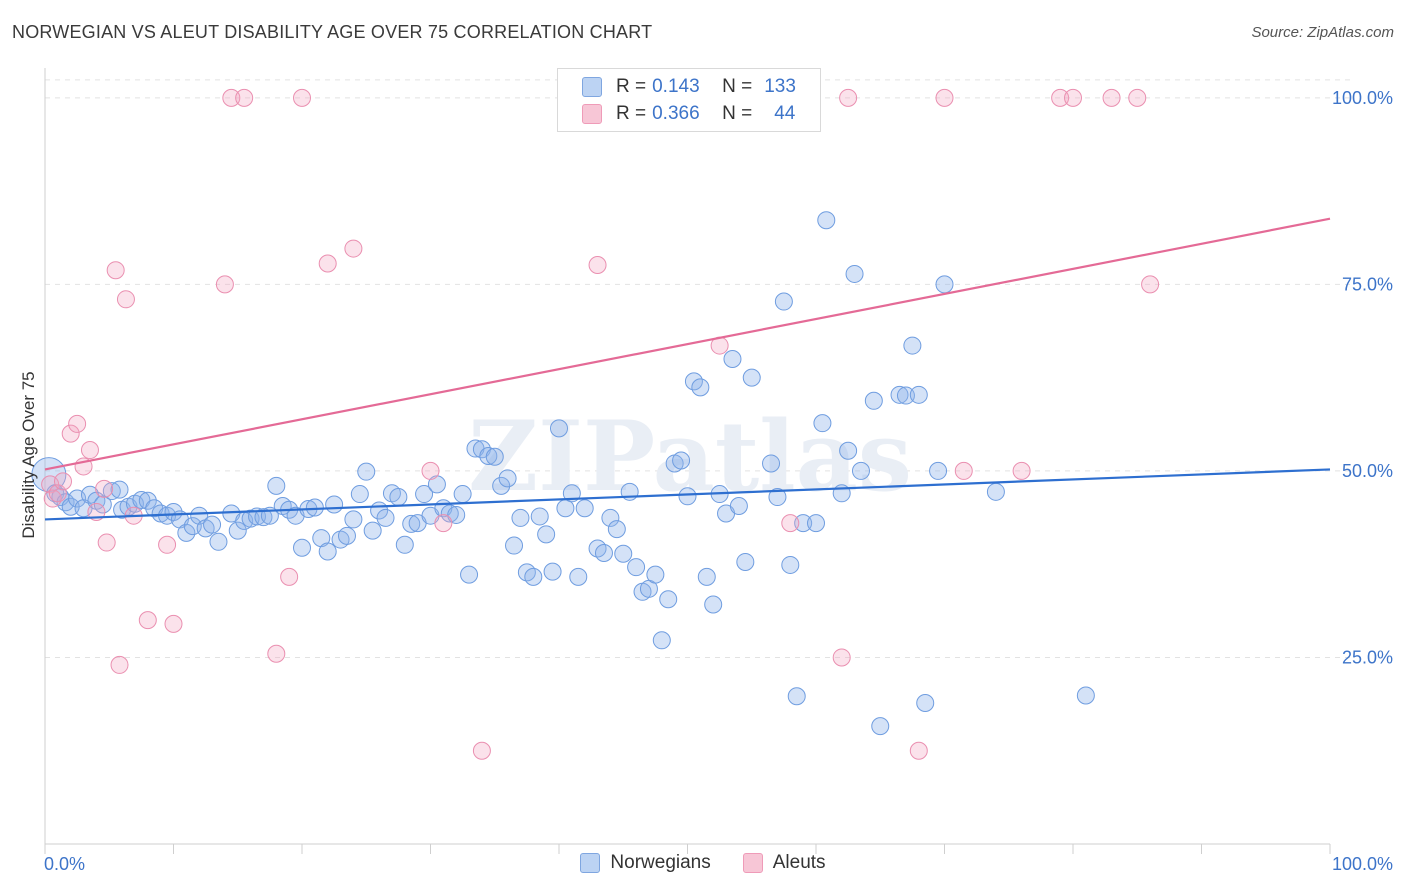 This screenshot has width=1406, height=892. Describe the element at coordinates (676, 86) in the screenshot. I see `r-value: 0.143` at that location.